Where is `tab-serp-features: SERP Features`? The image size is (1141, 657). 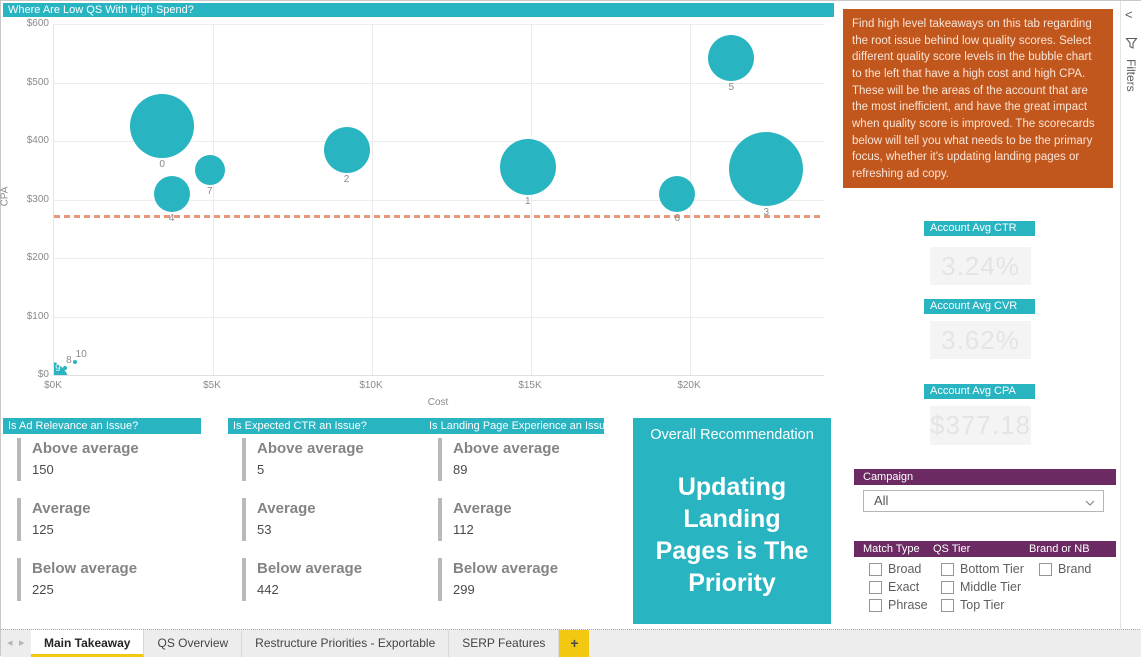 tab-serp-features: SERP Features is located at coordinates (504, 643).